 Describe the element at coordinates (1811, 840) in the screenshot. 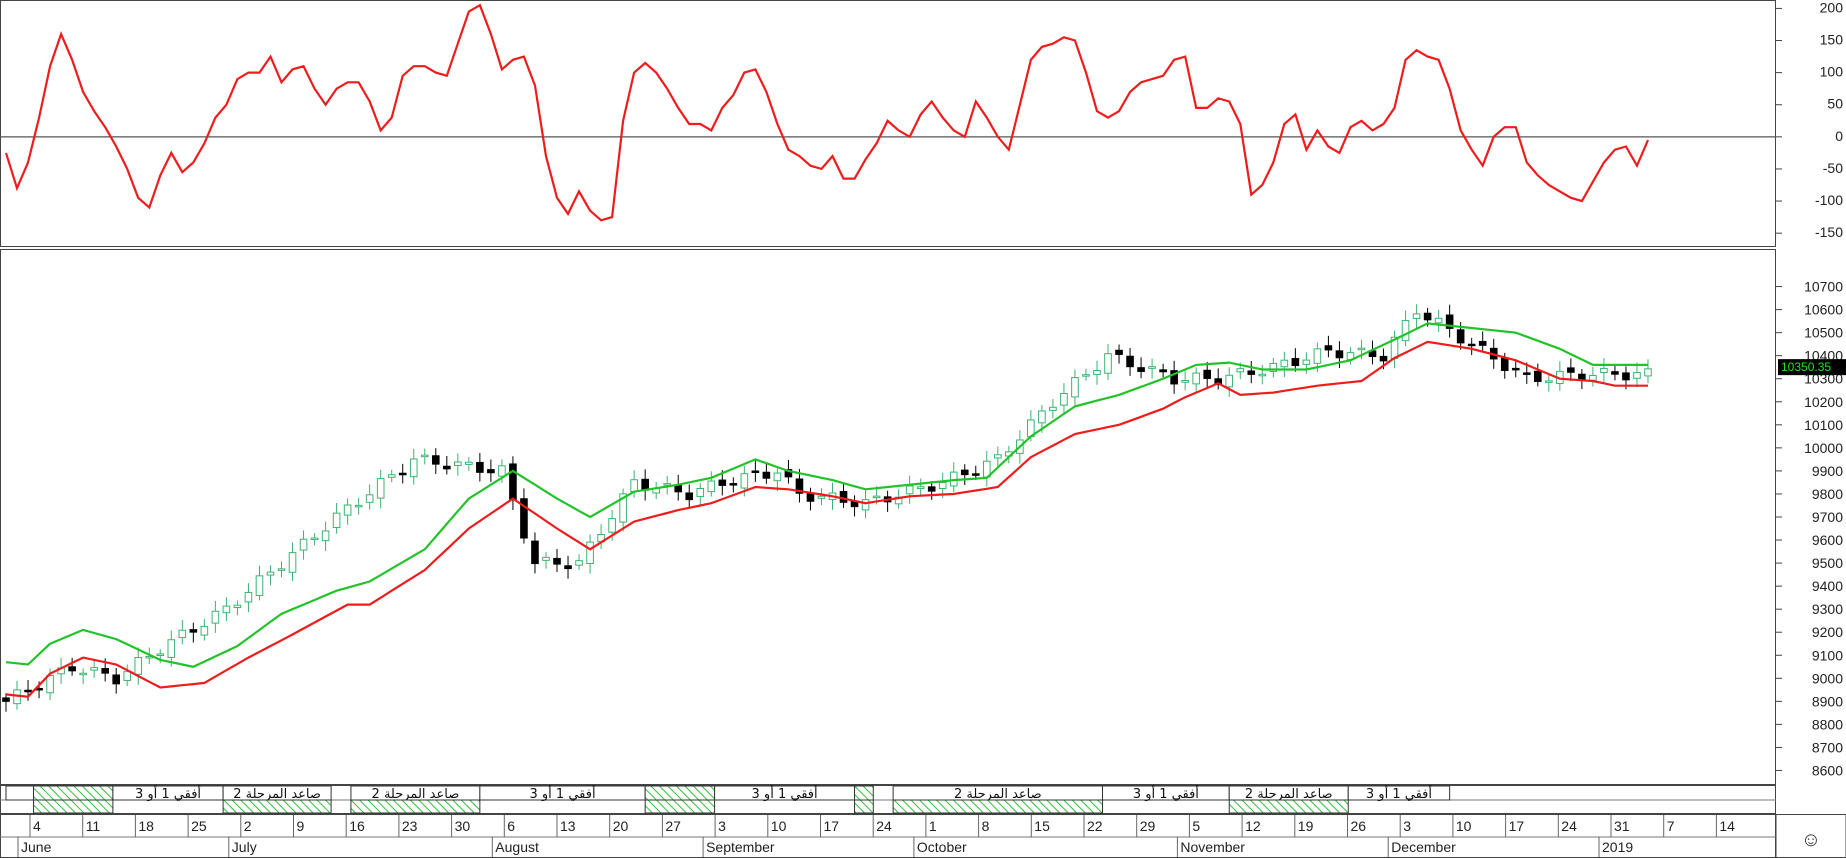

I see `smiley-icon: ☺` at that location.